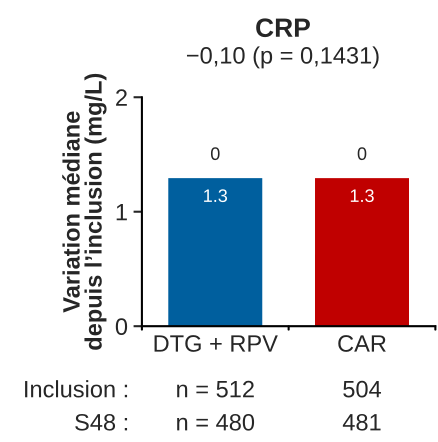 Image resolution: width=438 pixels, height=442 pixels. I want to click on x-tick-label: CAR, so click(362, 343).